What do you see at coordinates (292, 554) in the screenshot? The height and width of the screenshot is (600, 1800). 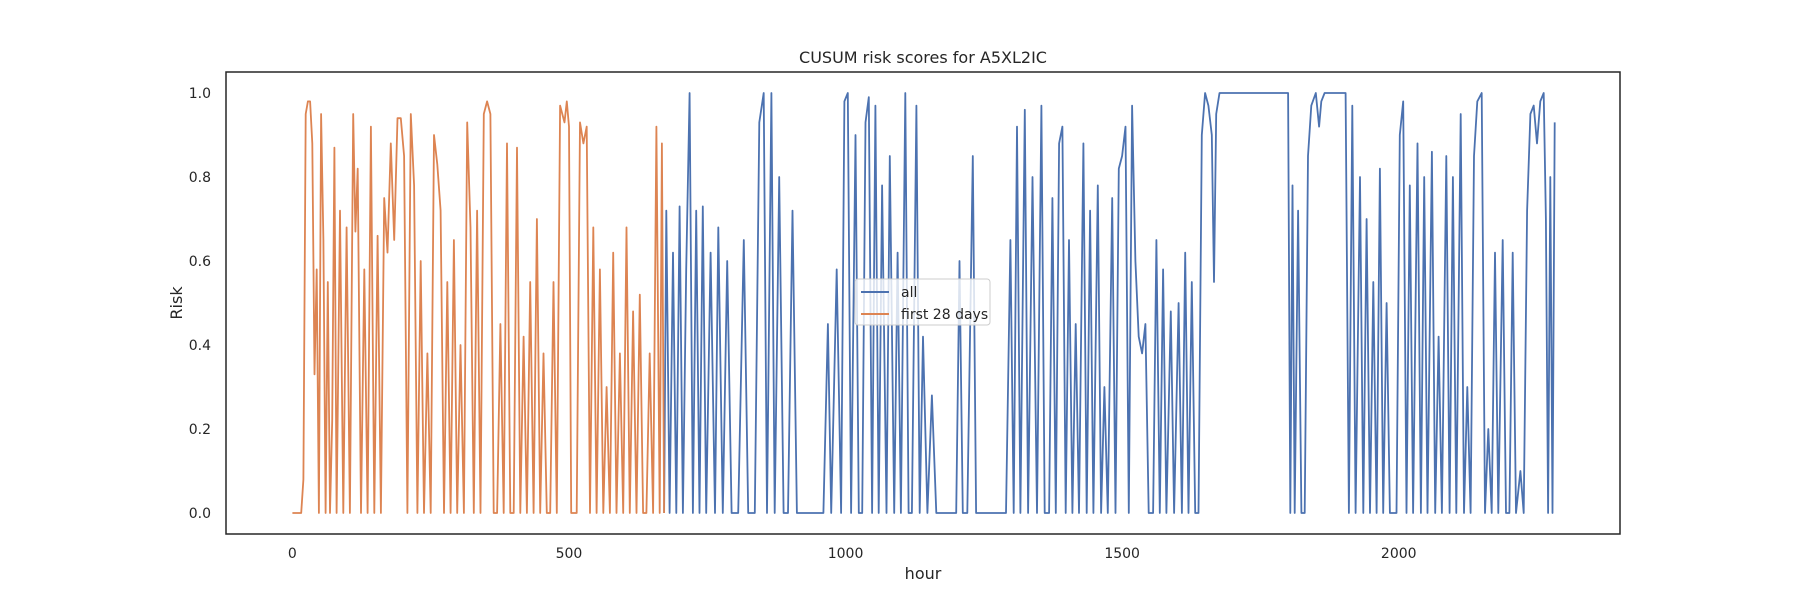 I see `x-tick-label: 0` at bounding box center [292, 554].